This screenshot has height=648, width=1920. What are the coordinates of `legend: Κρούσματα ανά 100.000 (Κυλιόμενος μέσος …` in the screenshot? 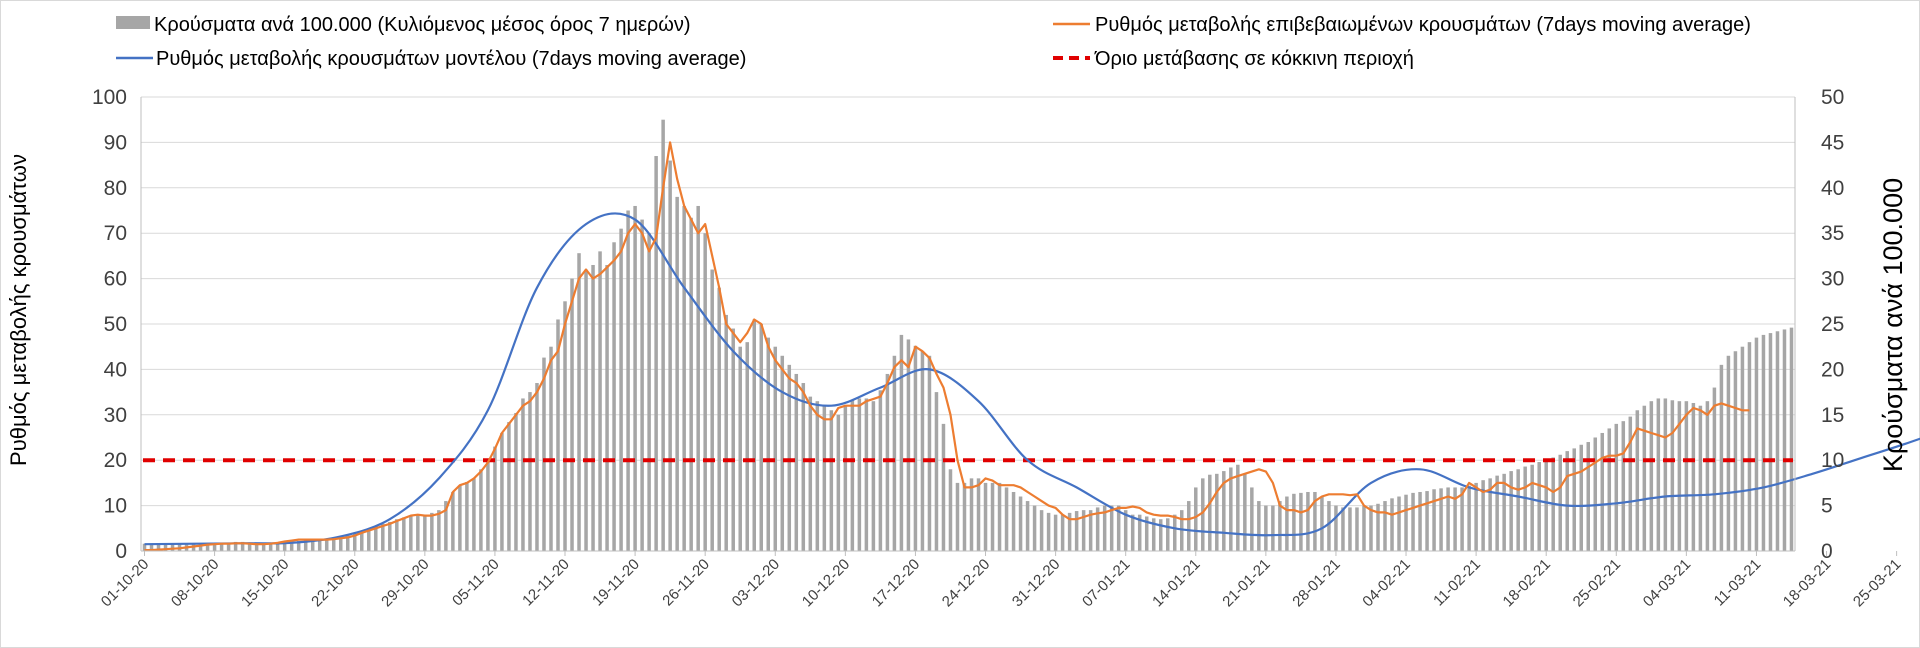 It's located at (933, 42).